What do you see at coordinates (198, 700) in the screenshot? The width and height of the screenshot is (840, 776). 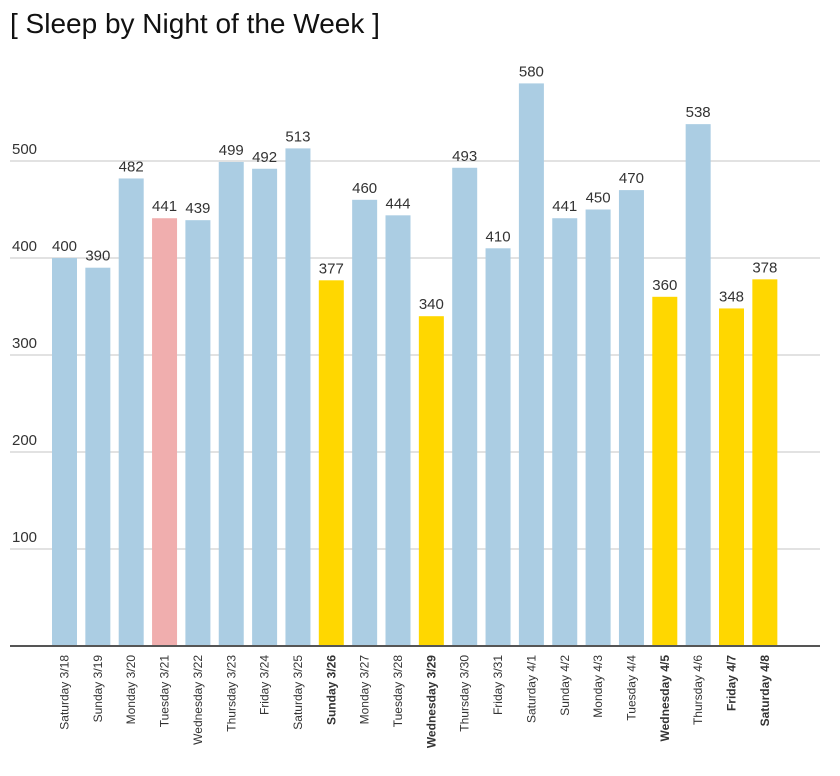 I see `x-tick-label: Wednesday 3/22` at bounding box center [198, 700].